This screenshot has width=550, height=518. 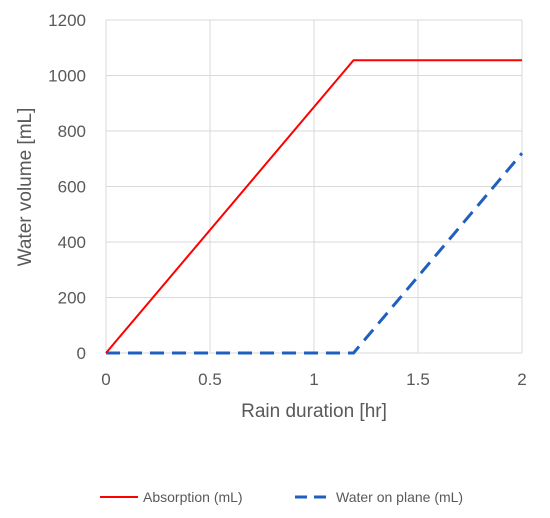 I want to click on legend-label-absorption: Absorption (mL), so click(x=193, y=497).